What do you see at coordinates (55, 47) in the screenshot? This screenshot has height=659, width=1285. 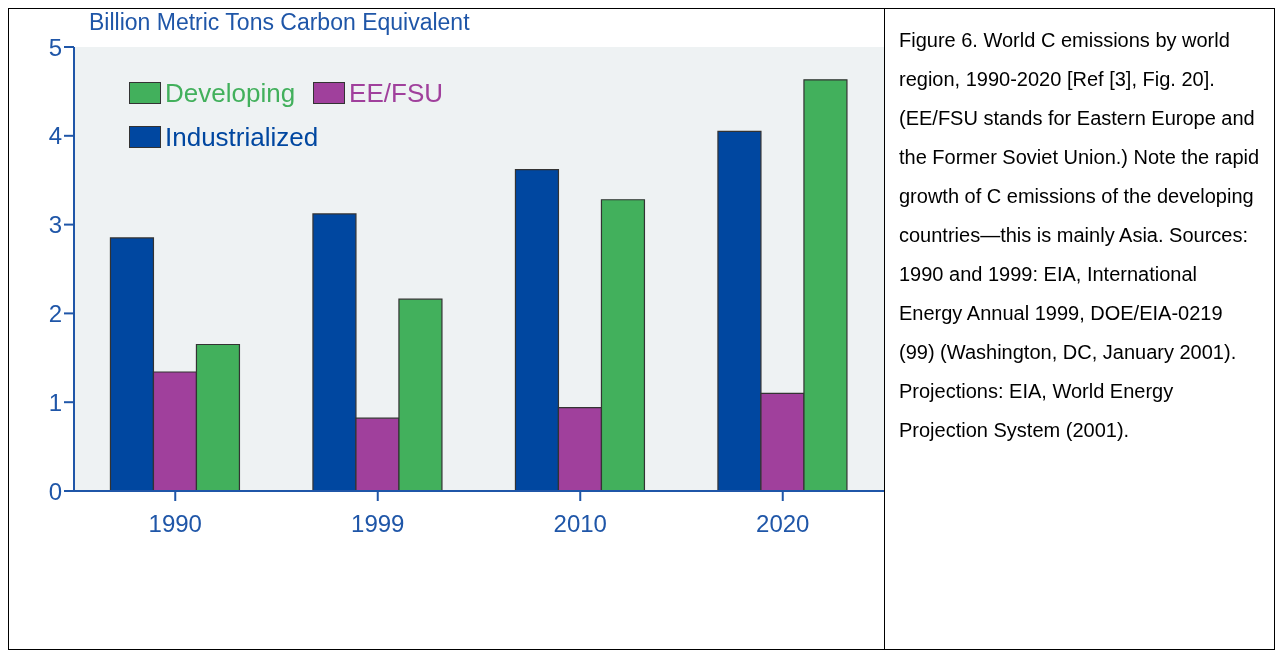 I see `y-tick-label: 5` at bounding box center [55, 47].